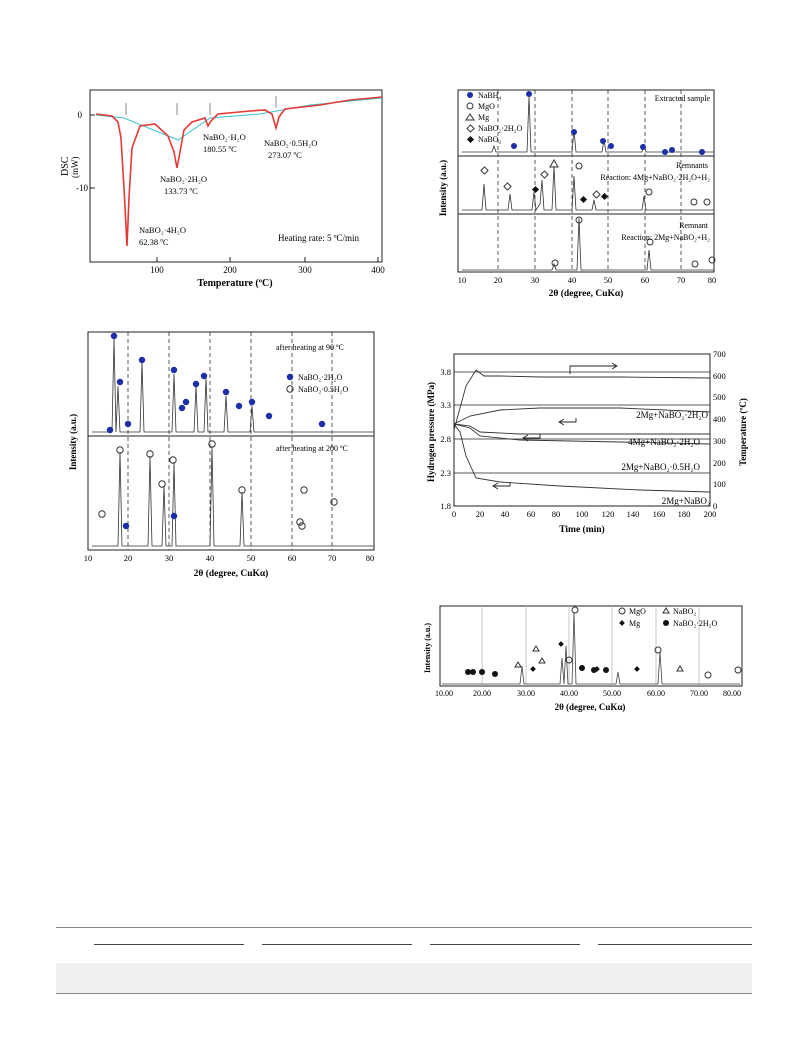  Describe the element at coordinates (681, 280) in the screenshot. I see `xrd-xtick: 70` at that location.